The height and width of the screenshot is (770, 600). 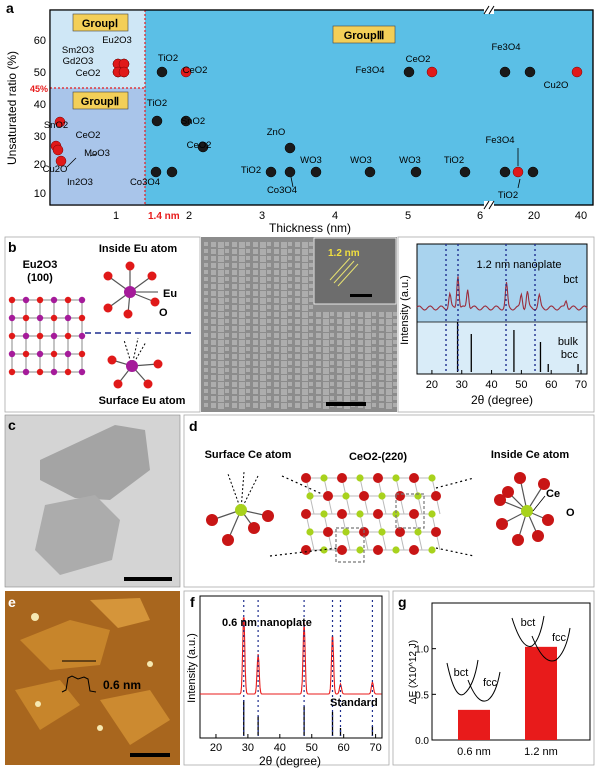 I want to click on group2-label: GroupⅡ, so click(x=100, y=102).